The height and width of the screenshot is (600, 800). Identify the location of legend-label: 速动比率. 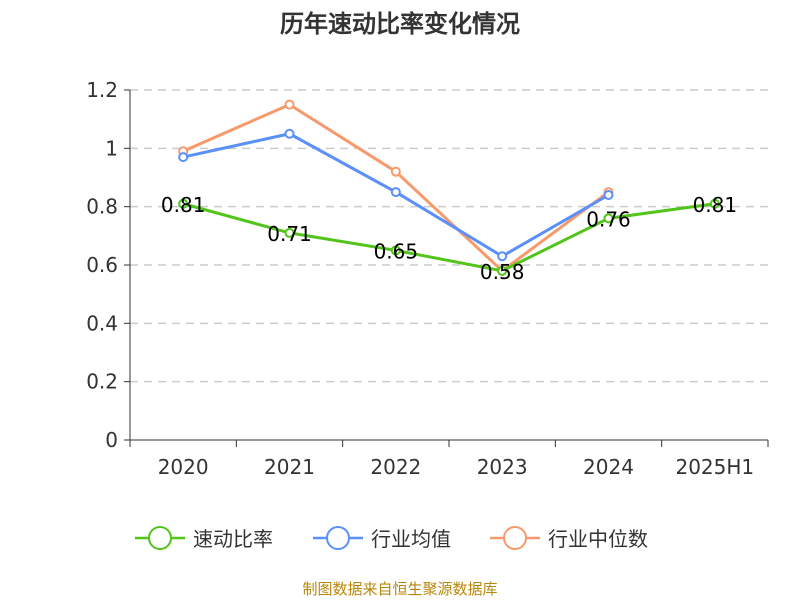
(233, 539).